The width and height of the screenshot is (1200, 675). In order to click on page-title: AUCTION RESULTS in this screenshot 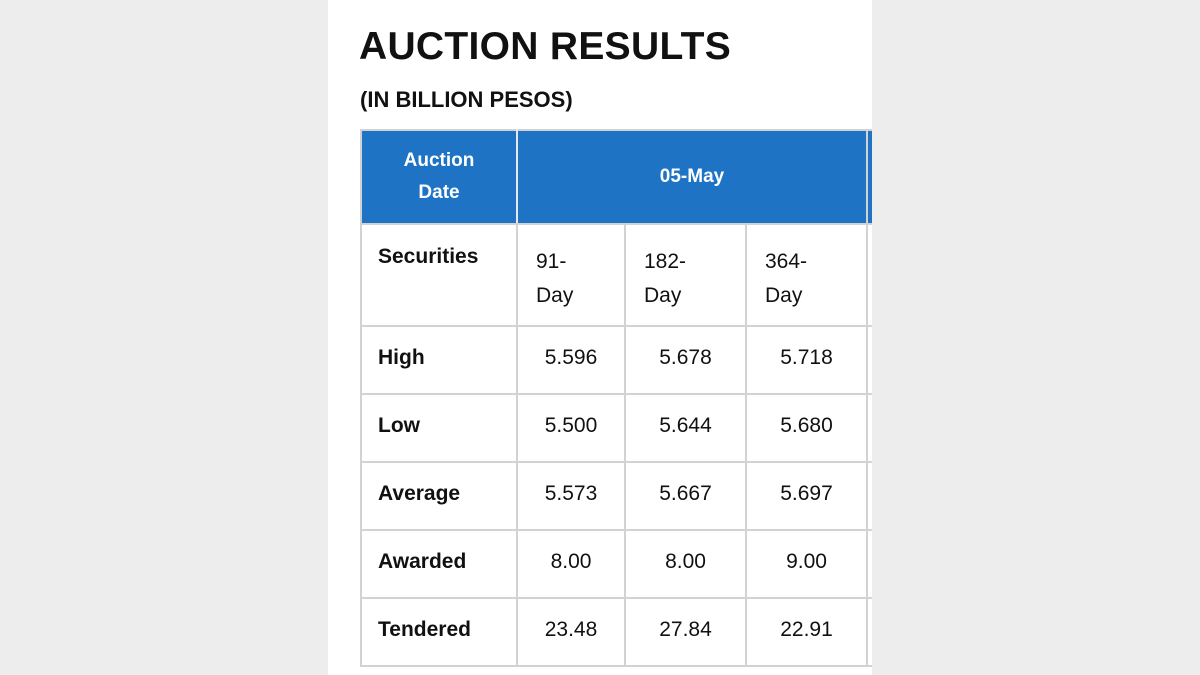, I will do `click(545, 46)`.